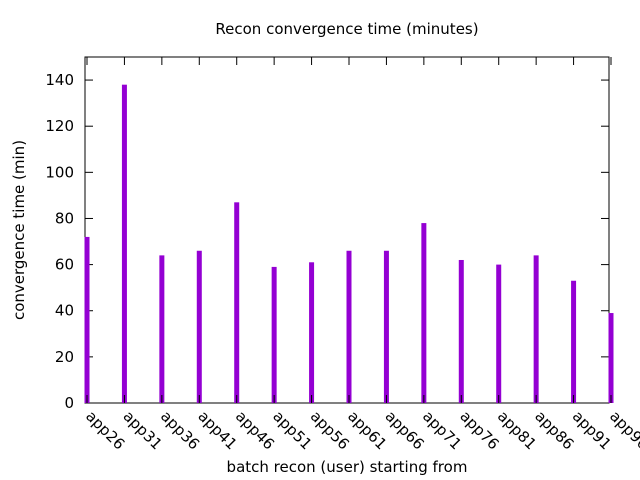  I want to click on x-tick-label: app26, so click(105, 430).